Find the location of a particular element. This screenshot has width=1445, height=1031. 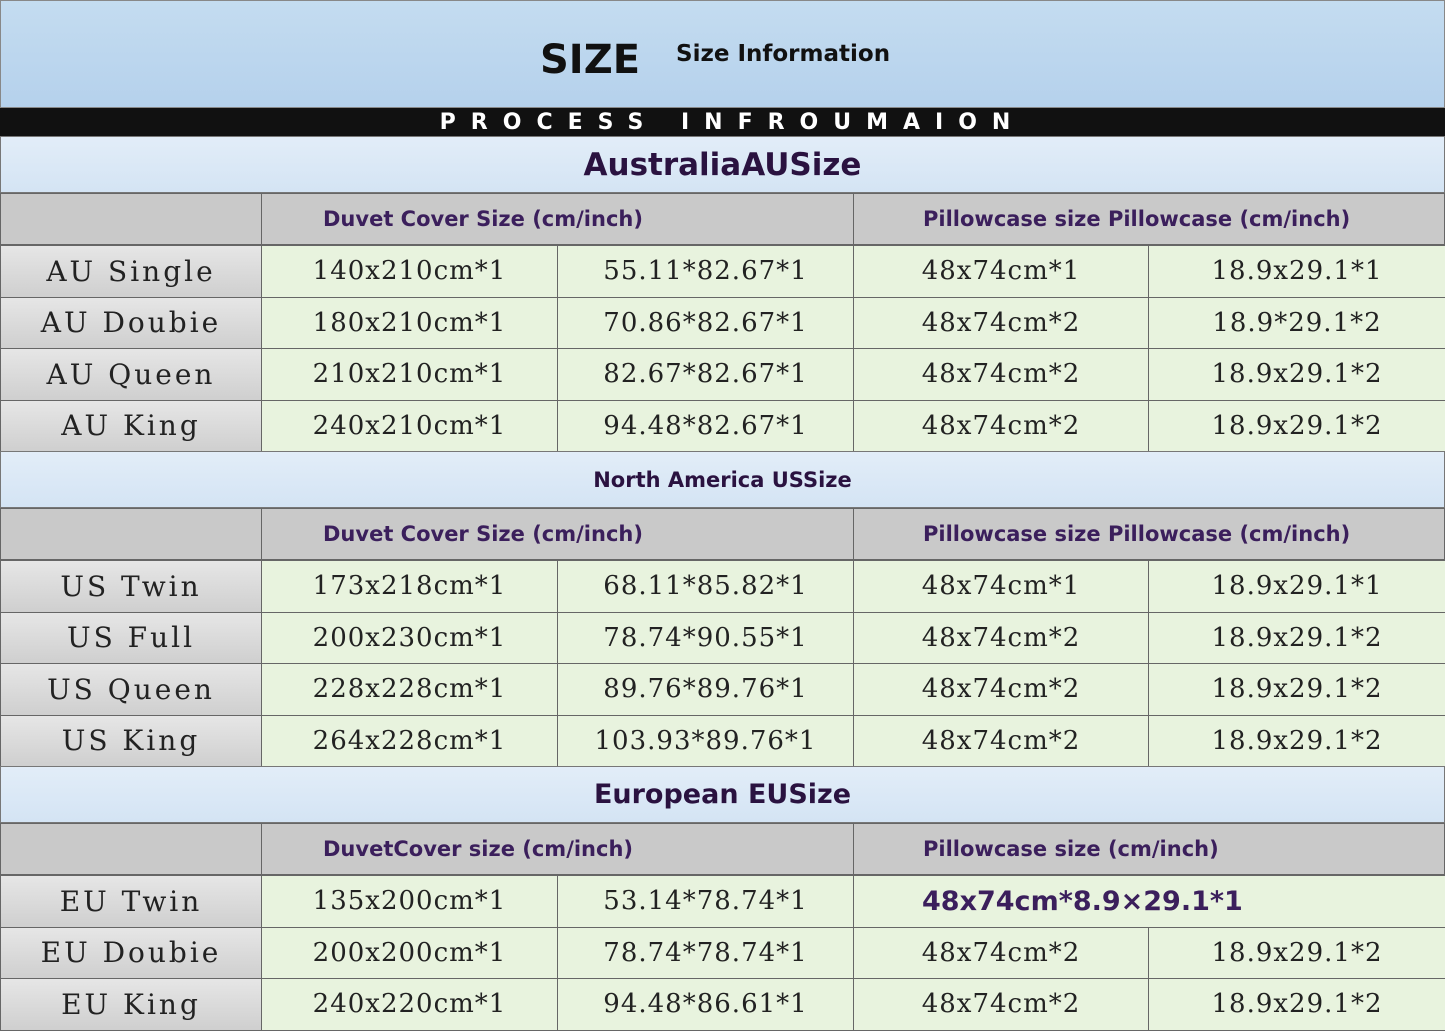

size-value: 240x220cm*1 is located at coordinates (409, 1004).